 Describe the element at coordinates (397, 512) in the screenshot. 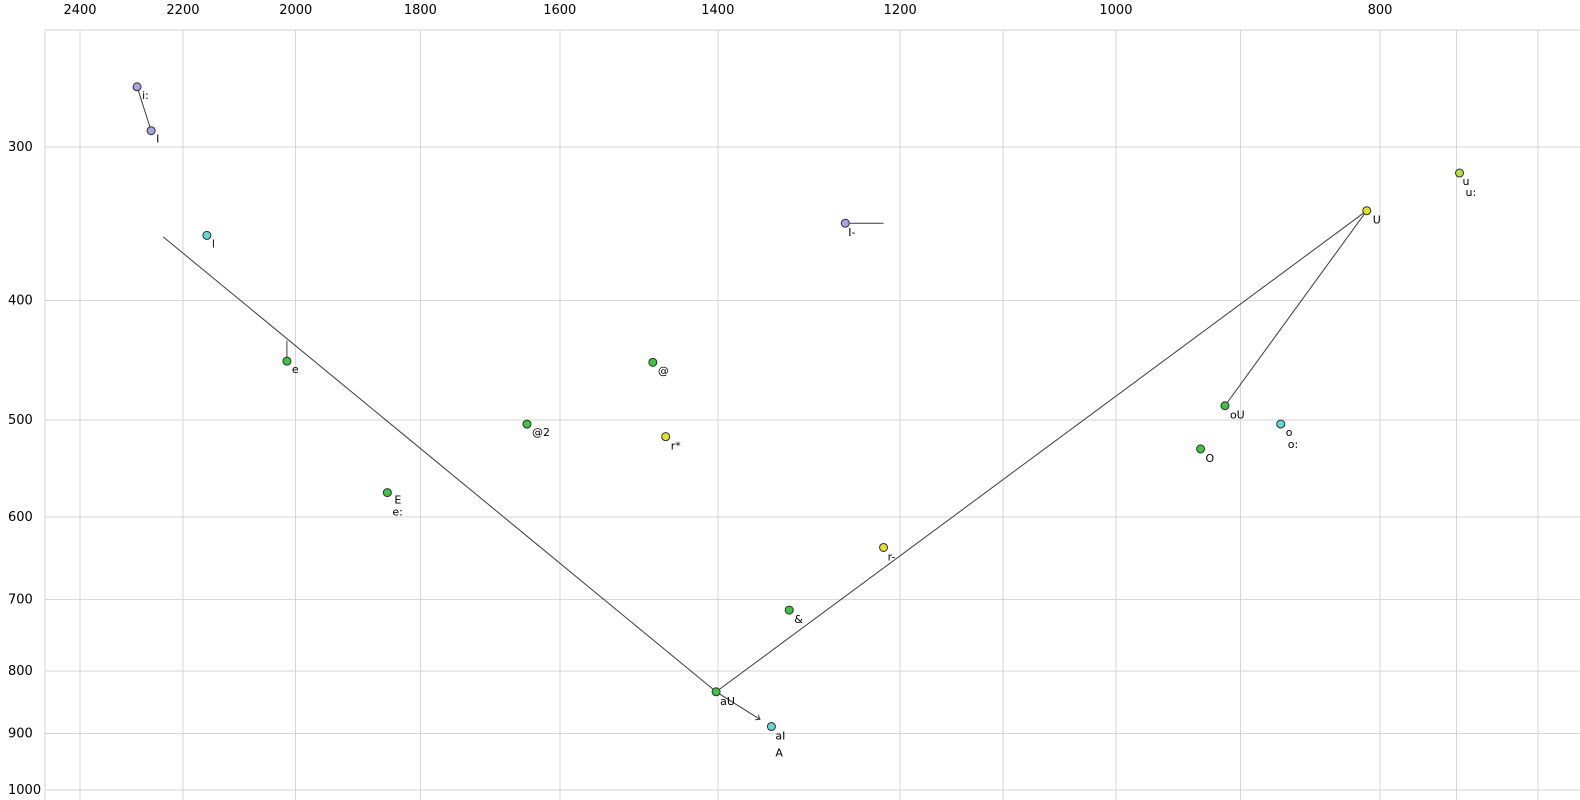

I see `vowel-label-E: e:` at that location.